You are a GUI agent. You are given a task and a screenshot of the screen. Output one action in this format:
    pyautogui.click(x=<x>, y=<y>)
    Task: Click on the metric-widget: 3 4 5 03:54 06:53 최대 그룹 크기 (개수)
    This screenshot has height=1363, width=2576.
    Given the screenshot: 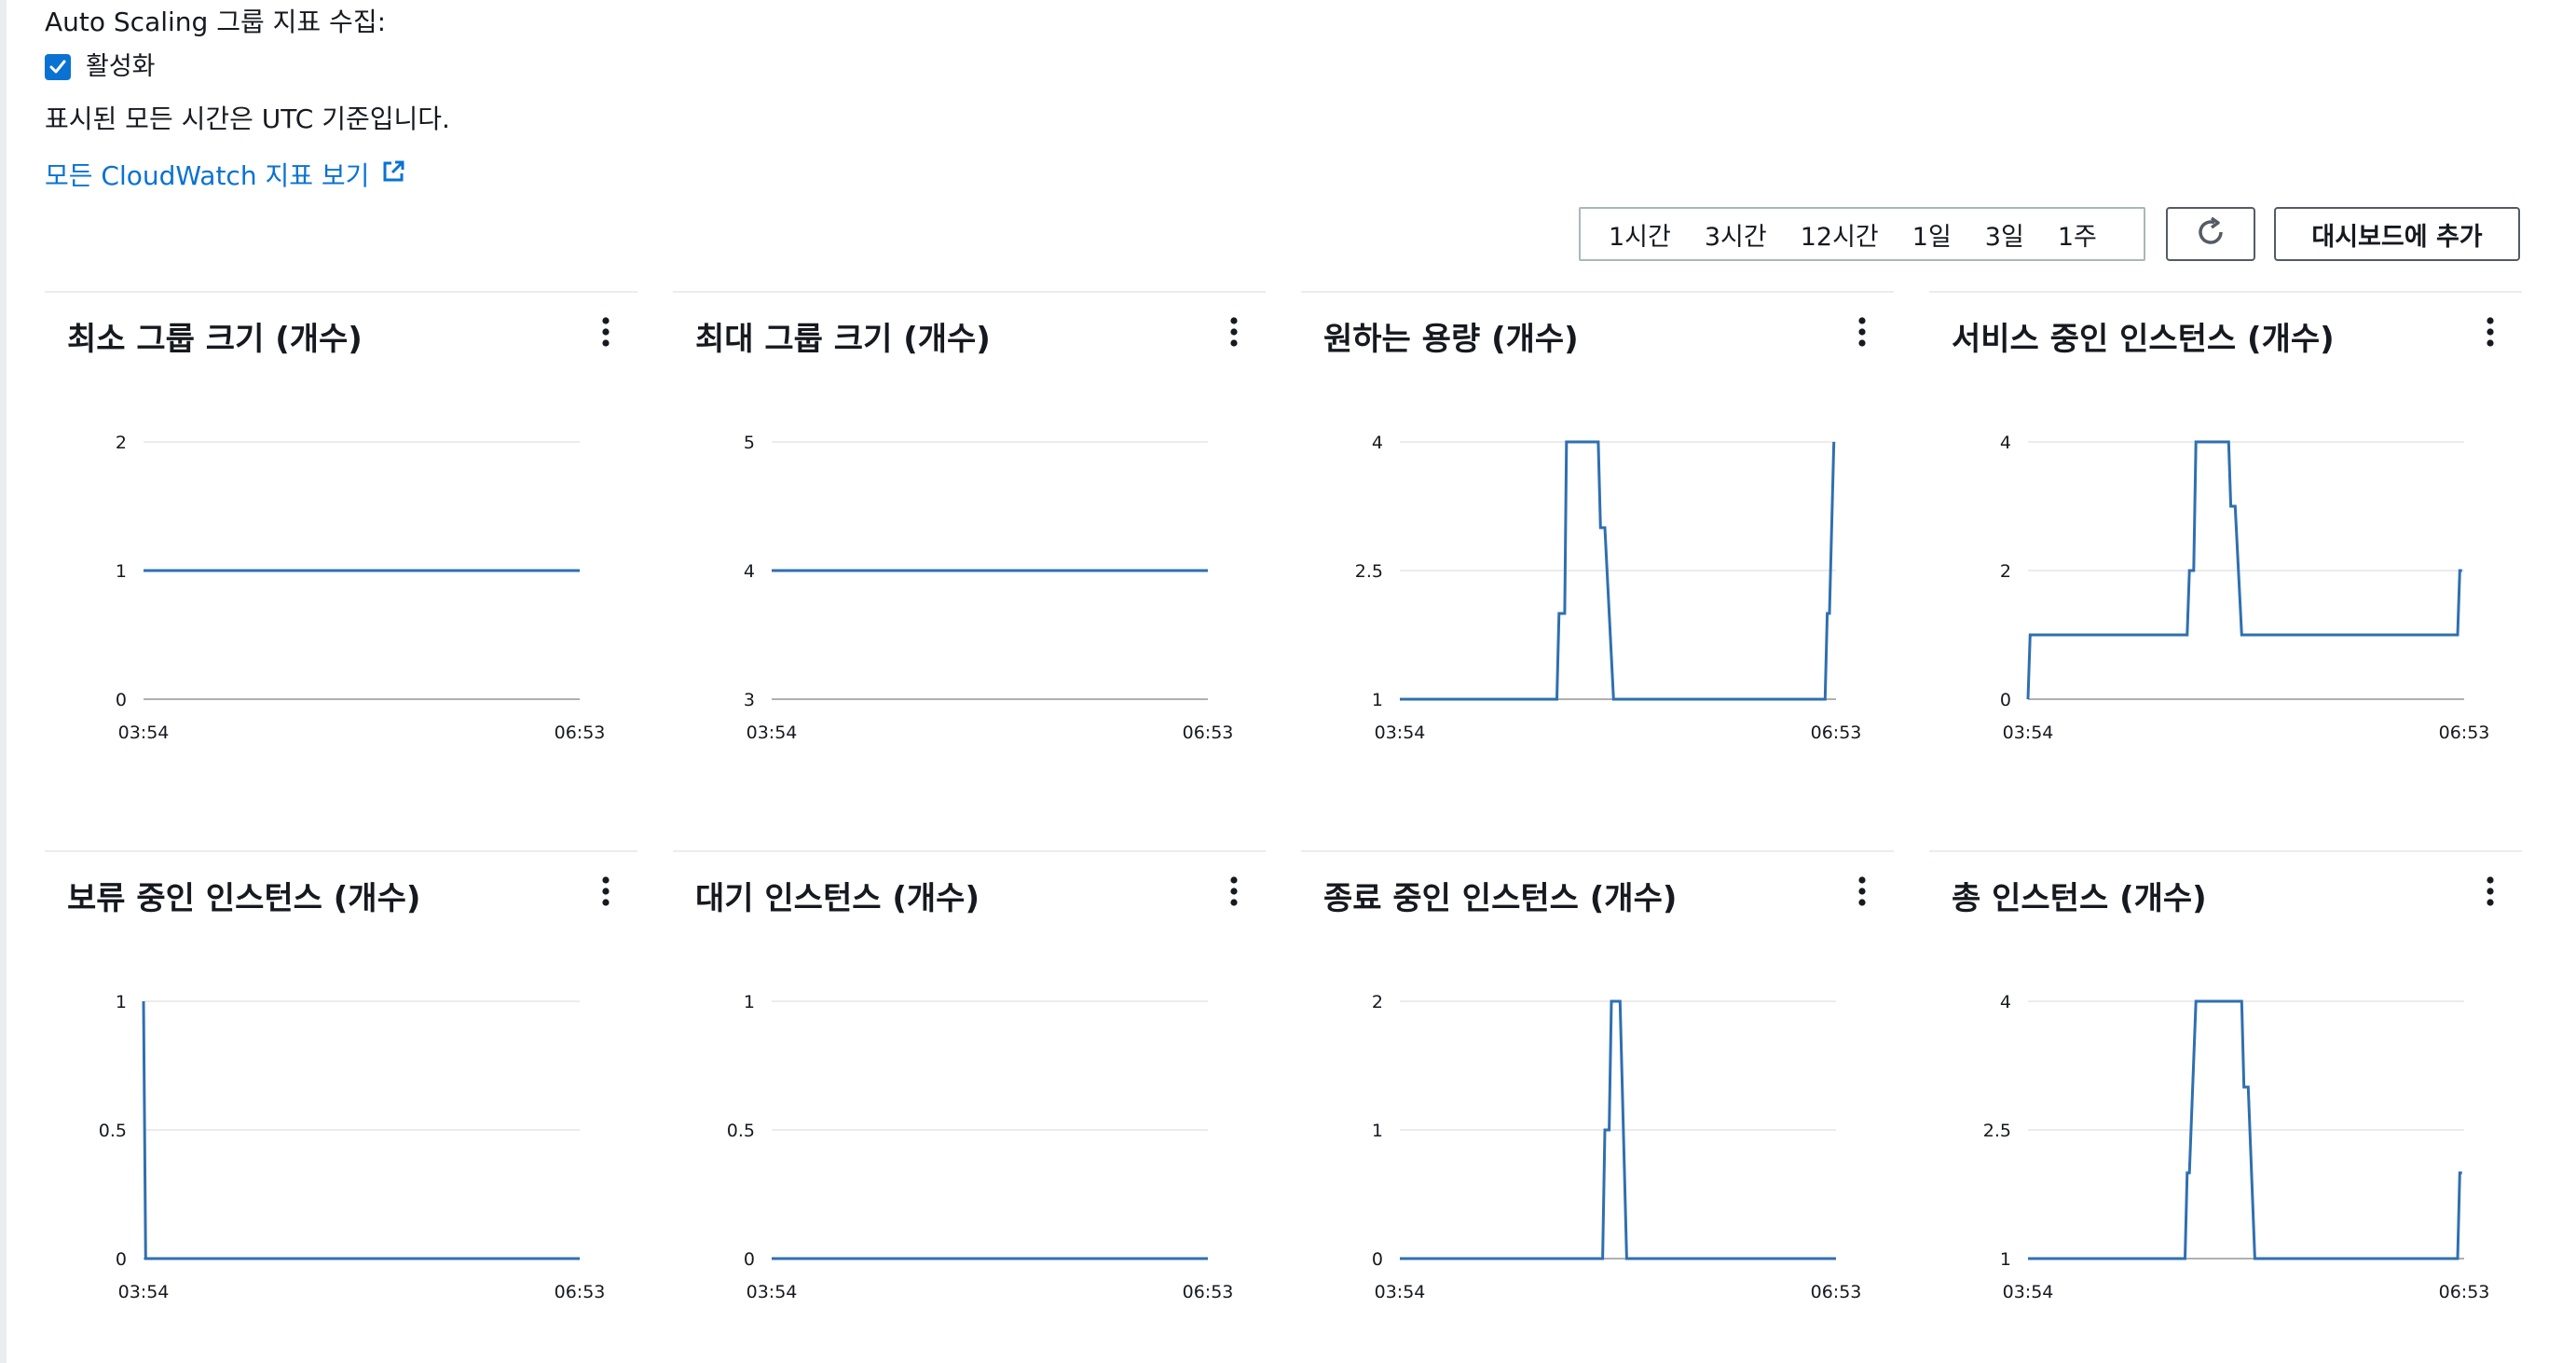 What is the action you would take?
    pyautogui.click(x=970, y=552)
    